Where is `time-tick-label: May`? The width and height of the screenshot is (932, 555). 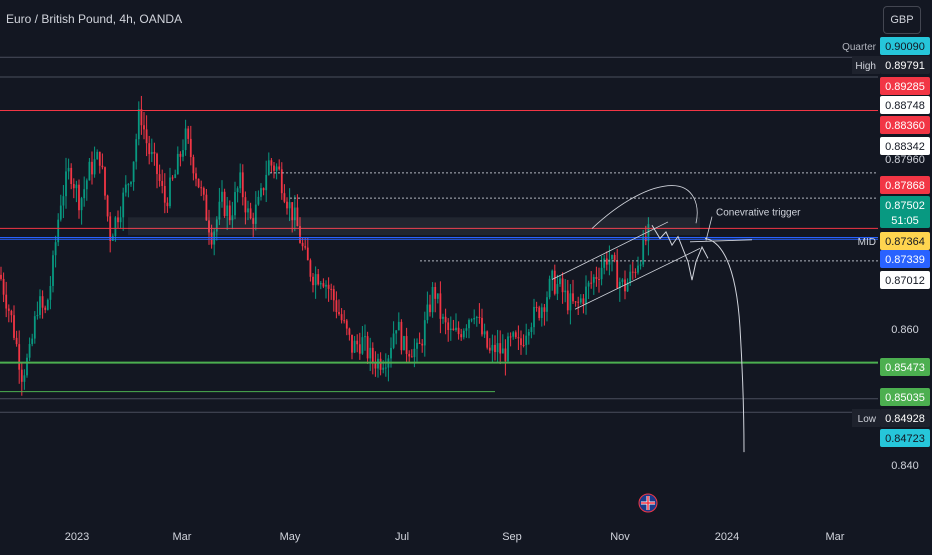
time-tick-label: May is located at coordinates (290, 537).